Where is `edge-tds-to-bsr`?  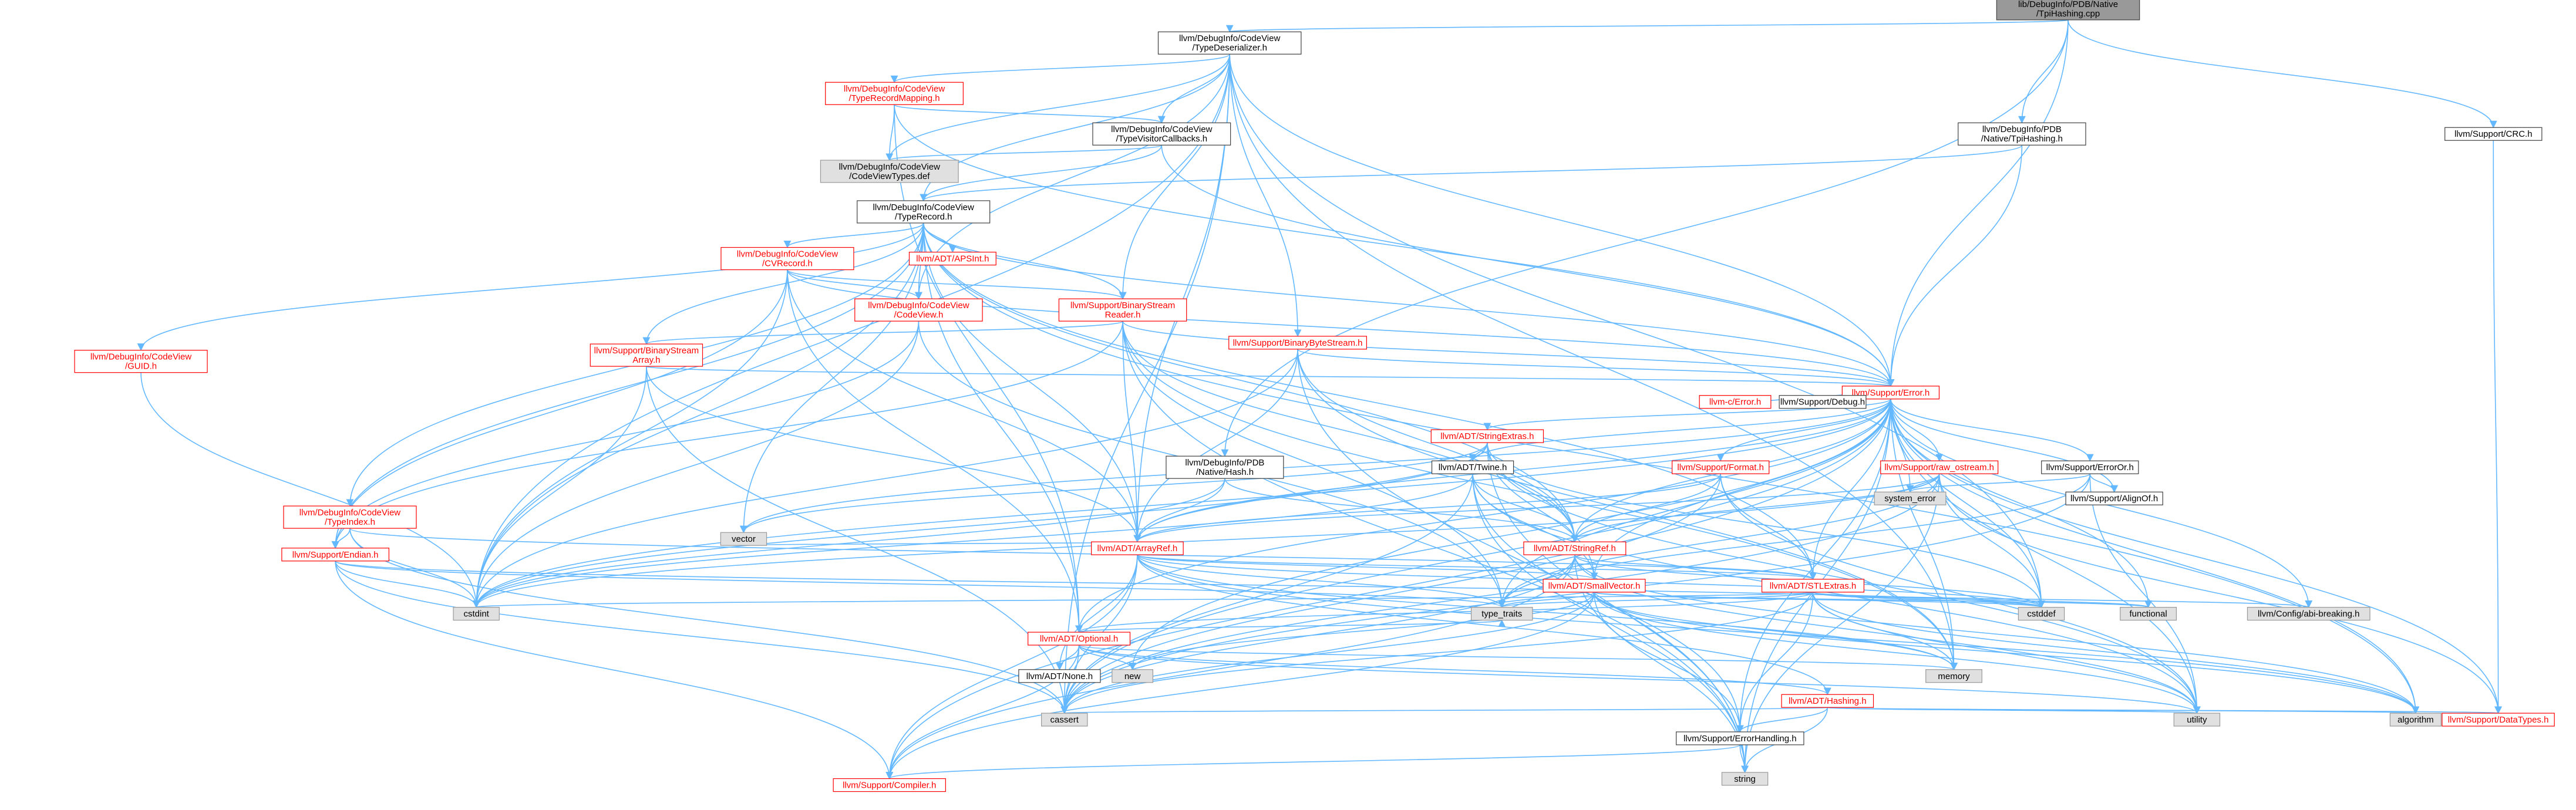 edge-tds-to-bsr is located at coordinates (1174, 177).